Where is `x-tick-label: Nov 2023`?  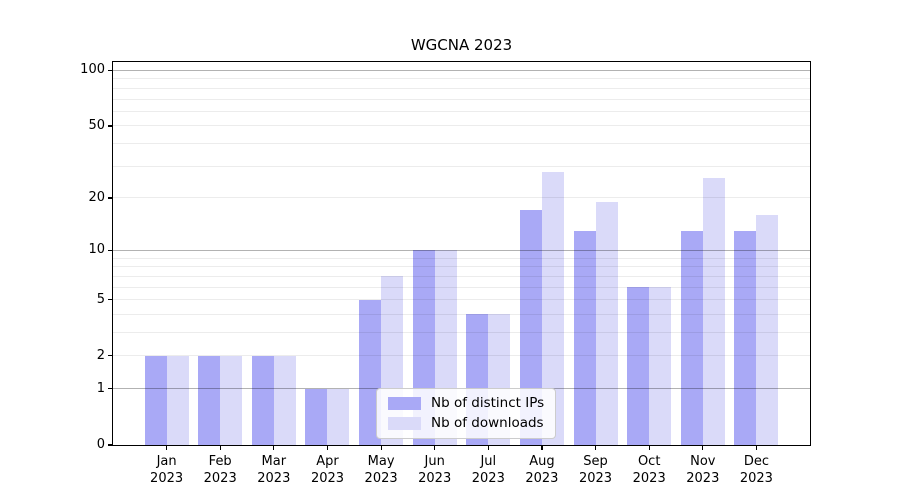 x-tick-label: Nov 2023 is located at coordinates (703, 470).